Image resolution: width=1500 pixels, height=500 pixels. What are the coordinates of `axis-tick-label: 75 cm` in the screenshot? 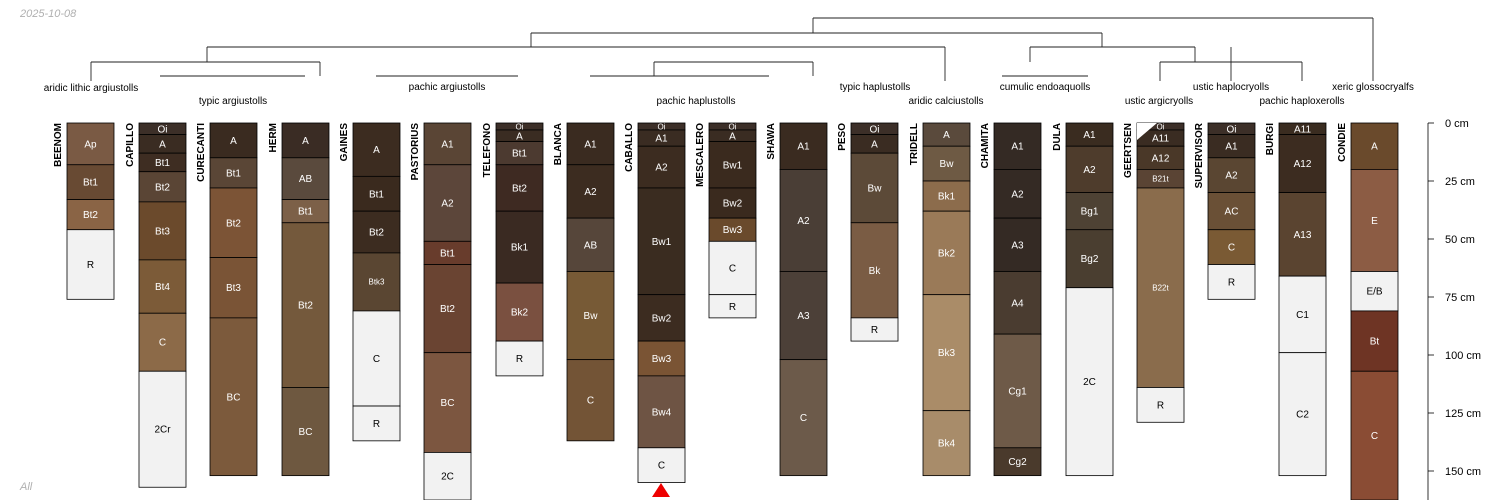 It's located at (1460, 298).